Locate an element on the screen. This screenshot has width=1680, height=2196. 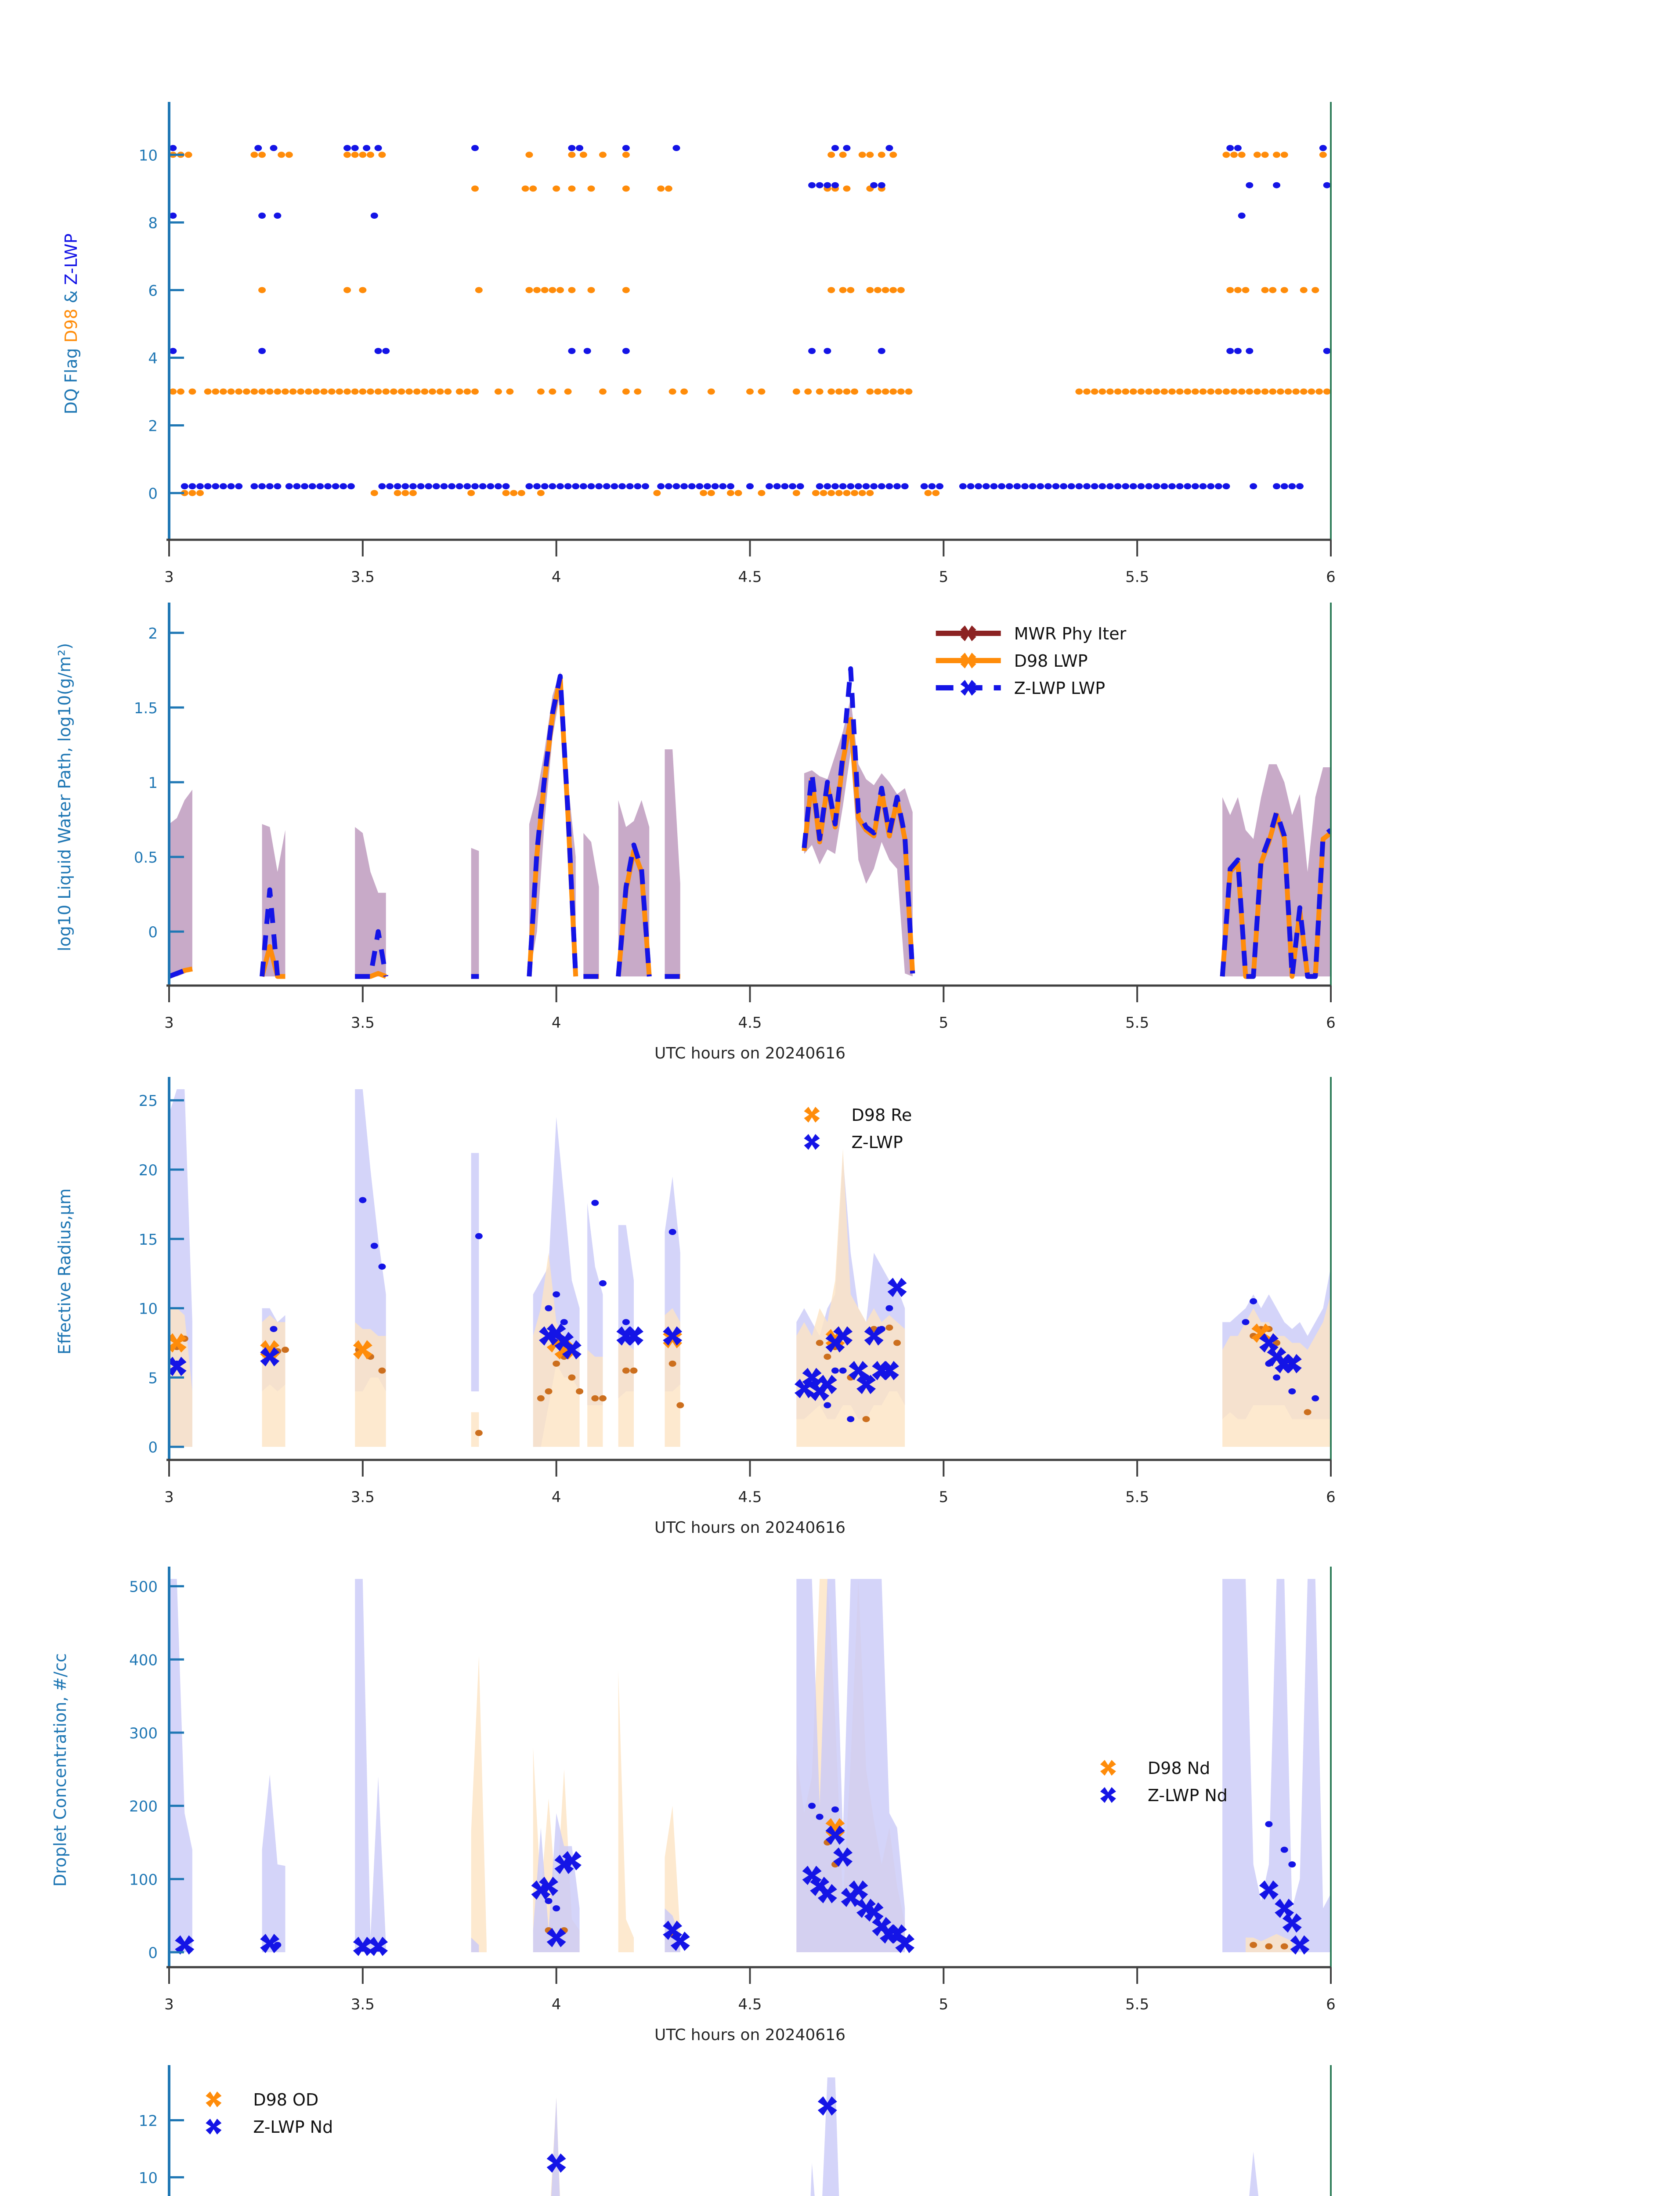
legend-label: Z-LWP is located at coordinates (878, 1142).